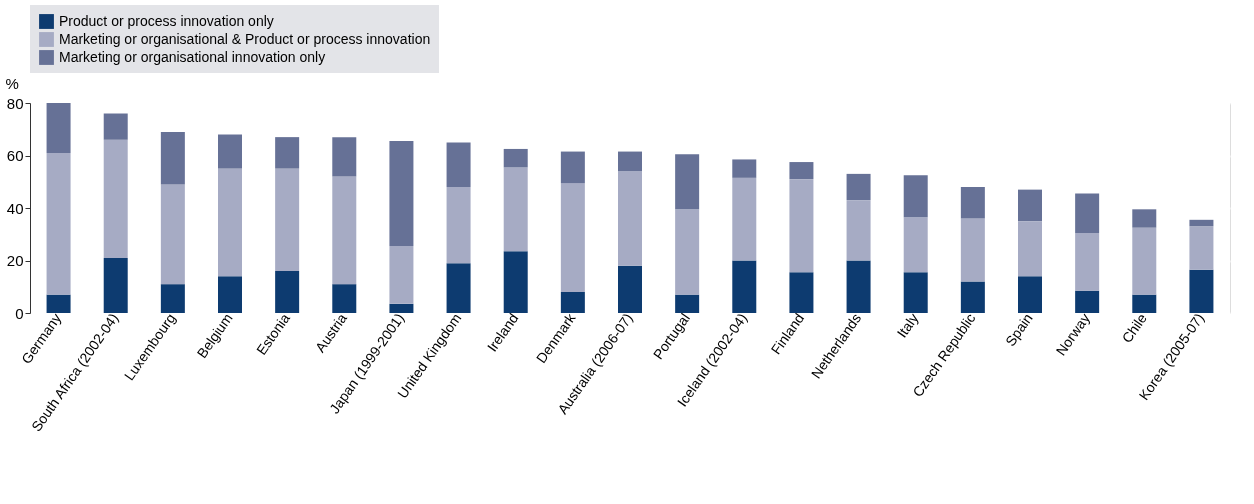  Describe the element at coordinates (15, 103) in the screenshot. I see `y-tick-label: 80` at that location.